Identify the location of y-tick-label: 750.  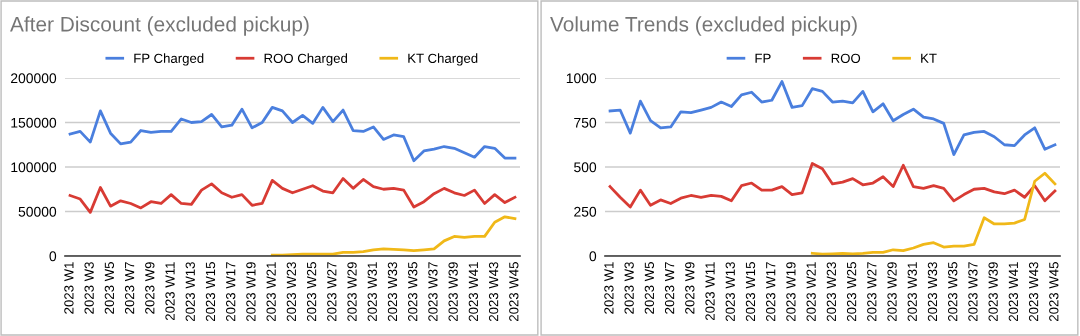
(585, 122).